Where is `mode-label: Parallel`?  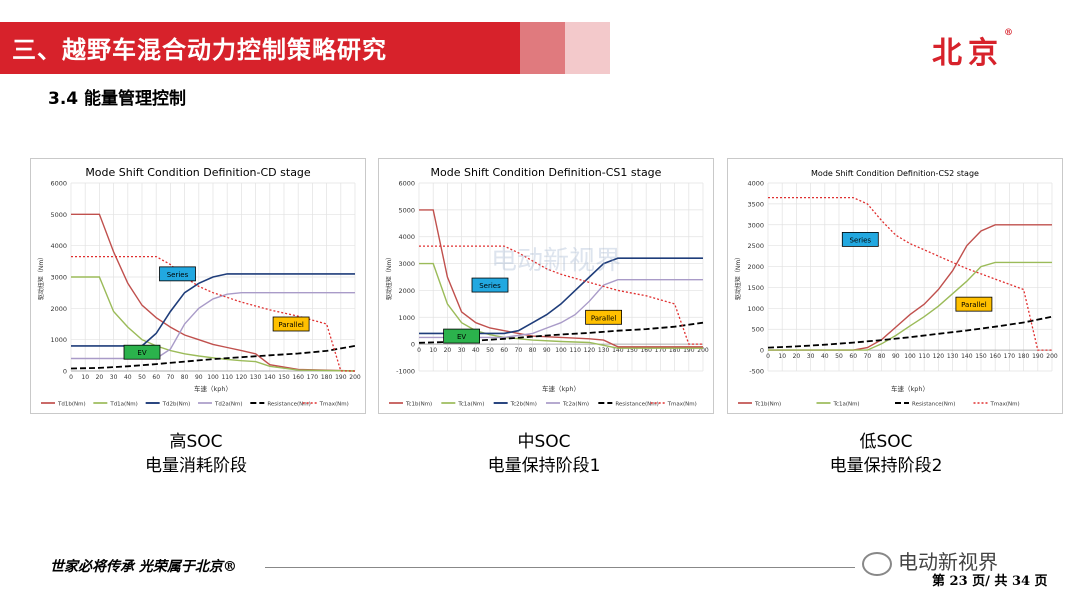 mode-label: Parallel is located at coordinates (604, 318).